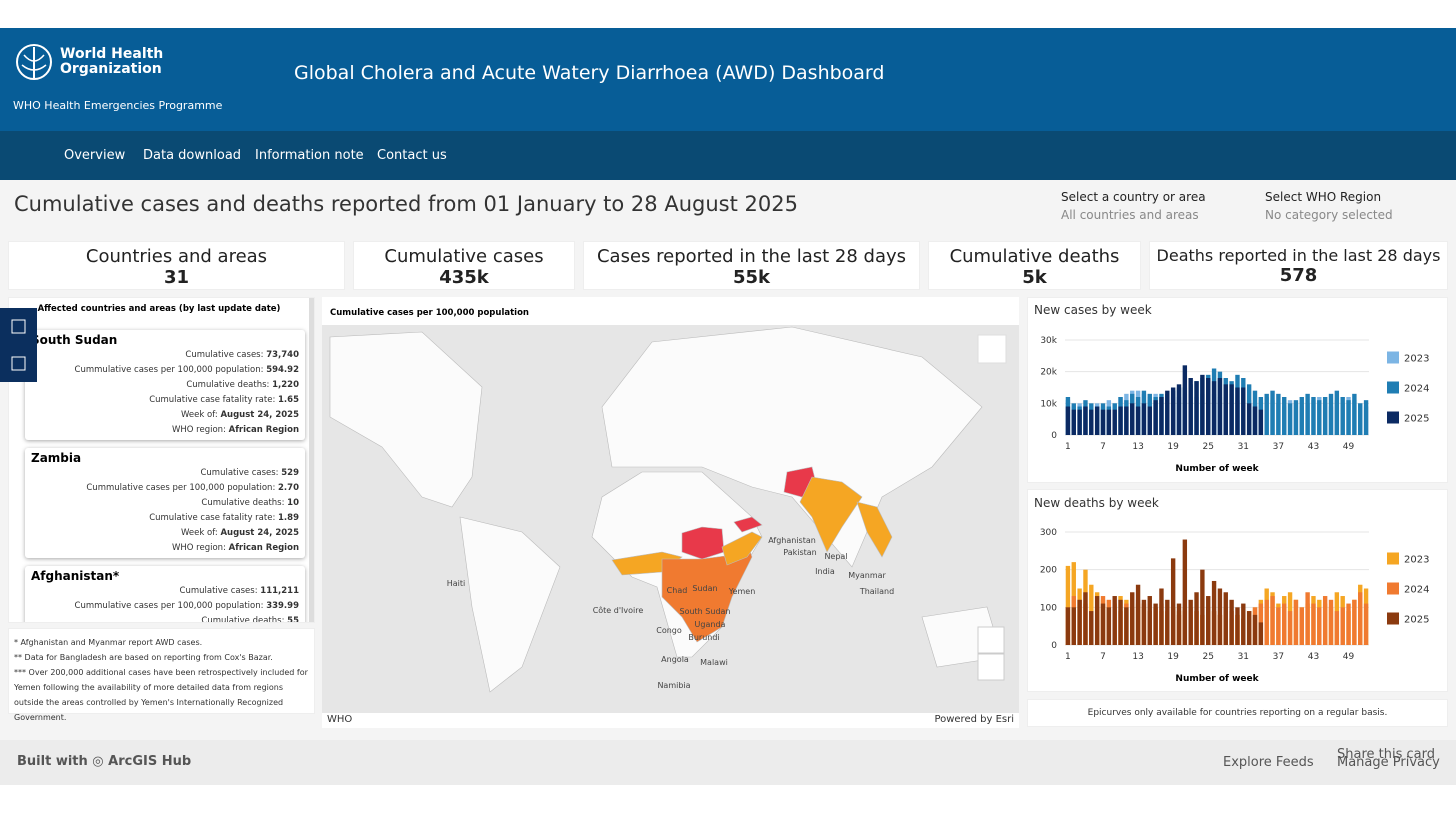 This screenshot has width=1456, height=818. I want to click on card-row: Cumulative case fatality rate: 1.89, so click(165, 518).